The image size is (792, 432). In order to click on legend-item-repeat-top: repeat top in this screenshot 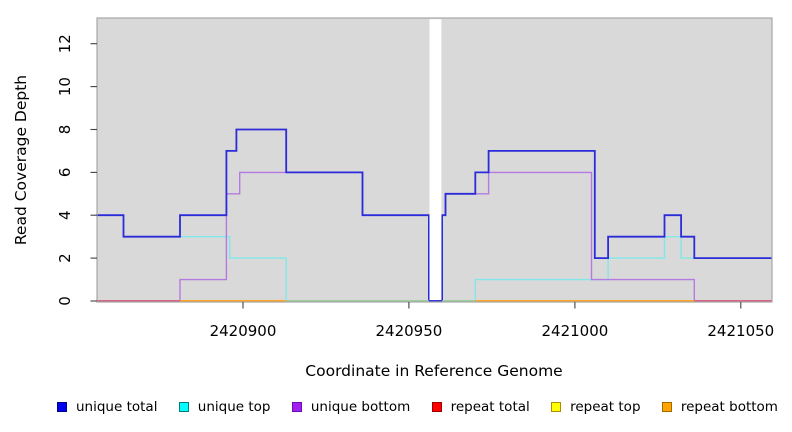, I will do `click(596, 407)`.